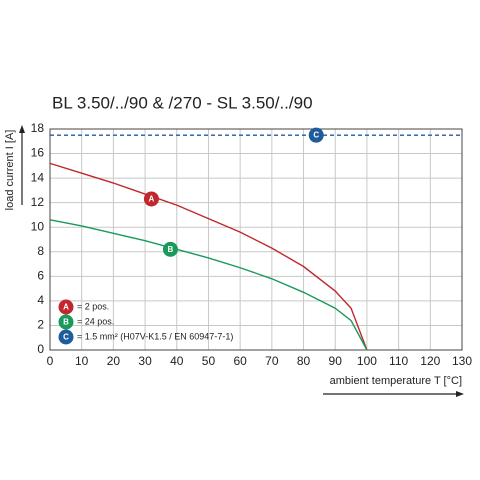 This screenshot has width=480, height=480. I want to click on y-axis-label: load current I [A], so click(10, 170).